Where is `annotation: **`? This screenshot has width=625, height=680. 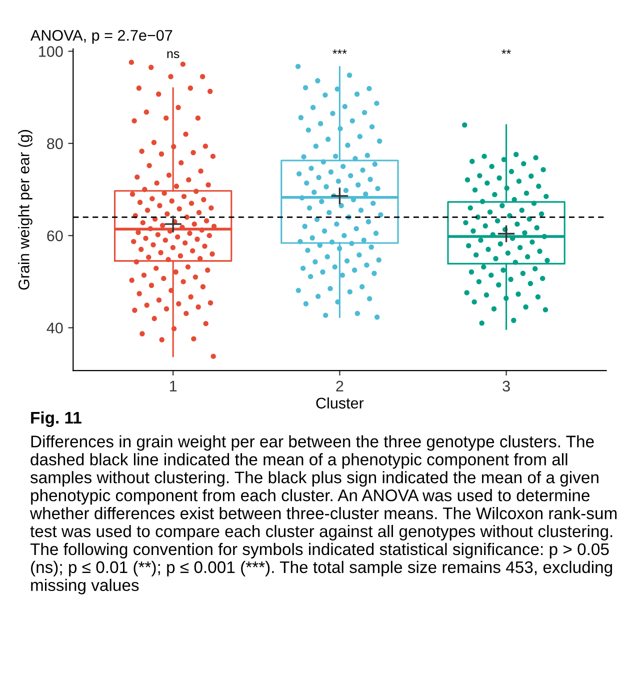
annotation: ** is located at coordinates (506, 51).